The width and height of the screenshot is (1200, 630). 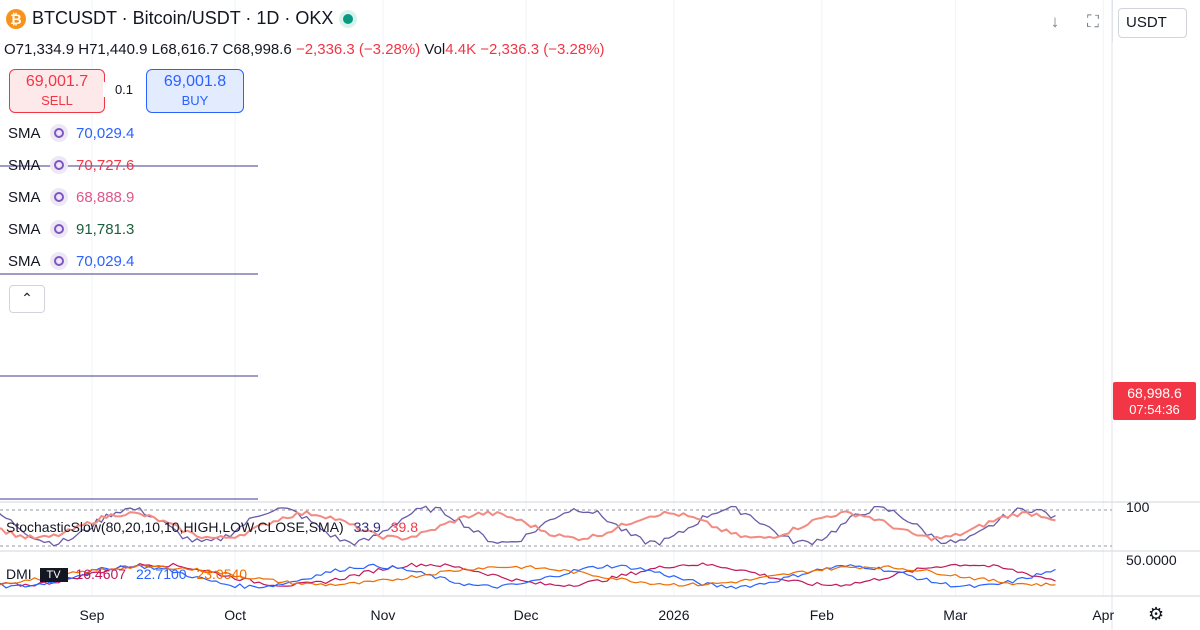 I want to click on stochastic-d-line, so click(x=528, y=526).